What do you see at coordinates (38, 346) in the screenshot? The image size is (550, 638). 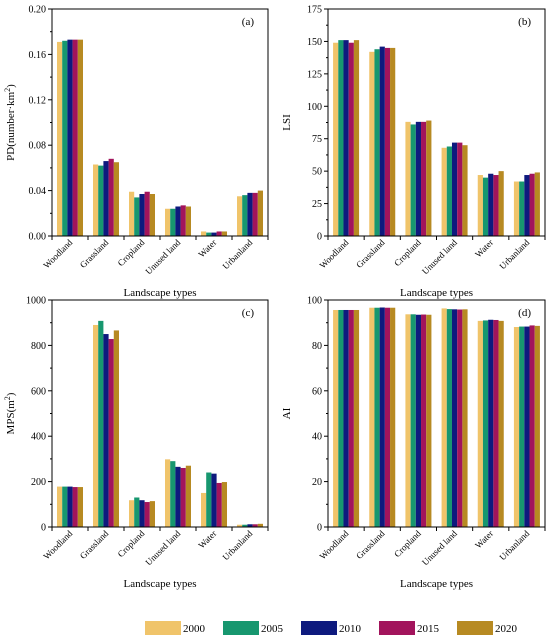 I see `y-tick-label: 800` at bounding box center [38, 346].